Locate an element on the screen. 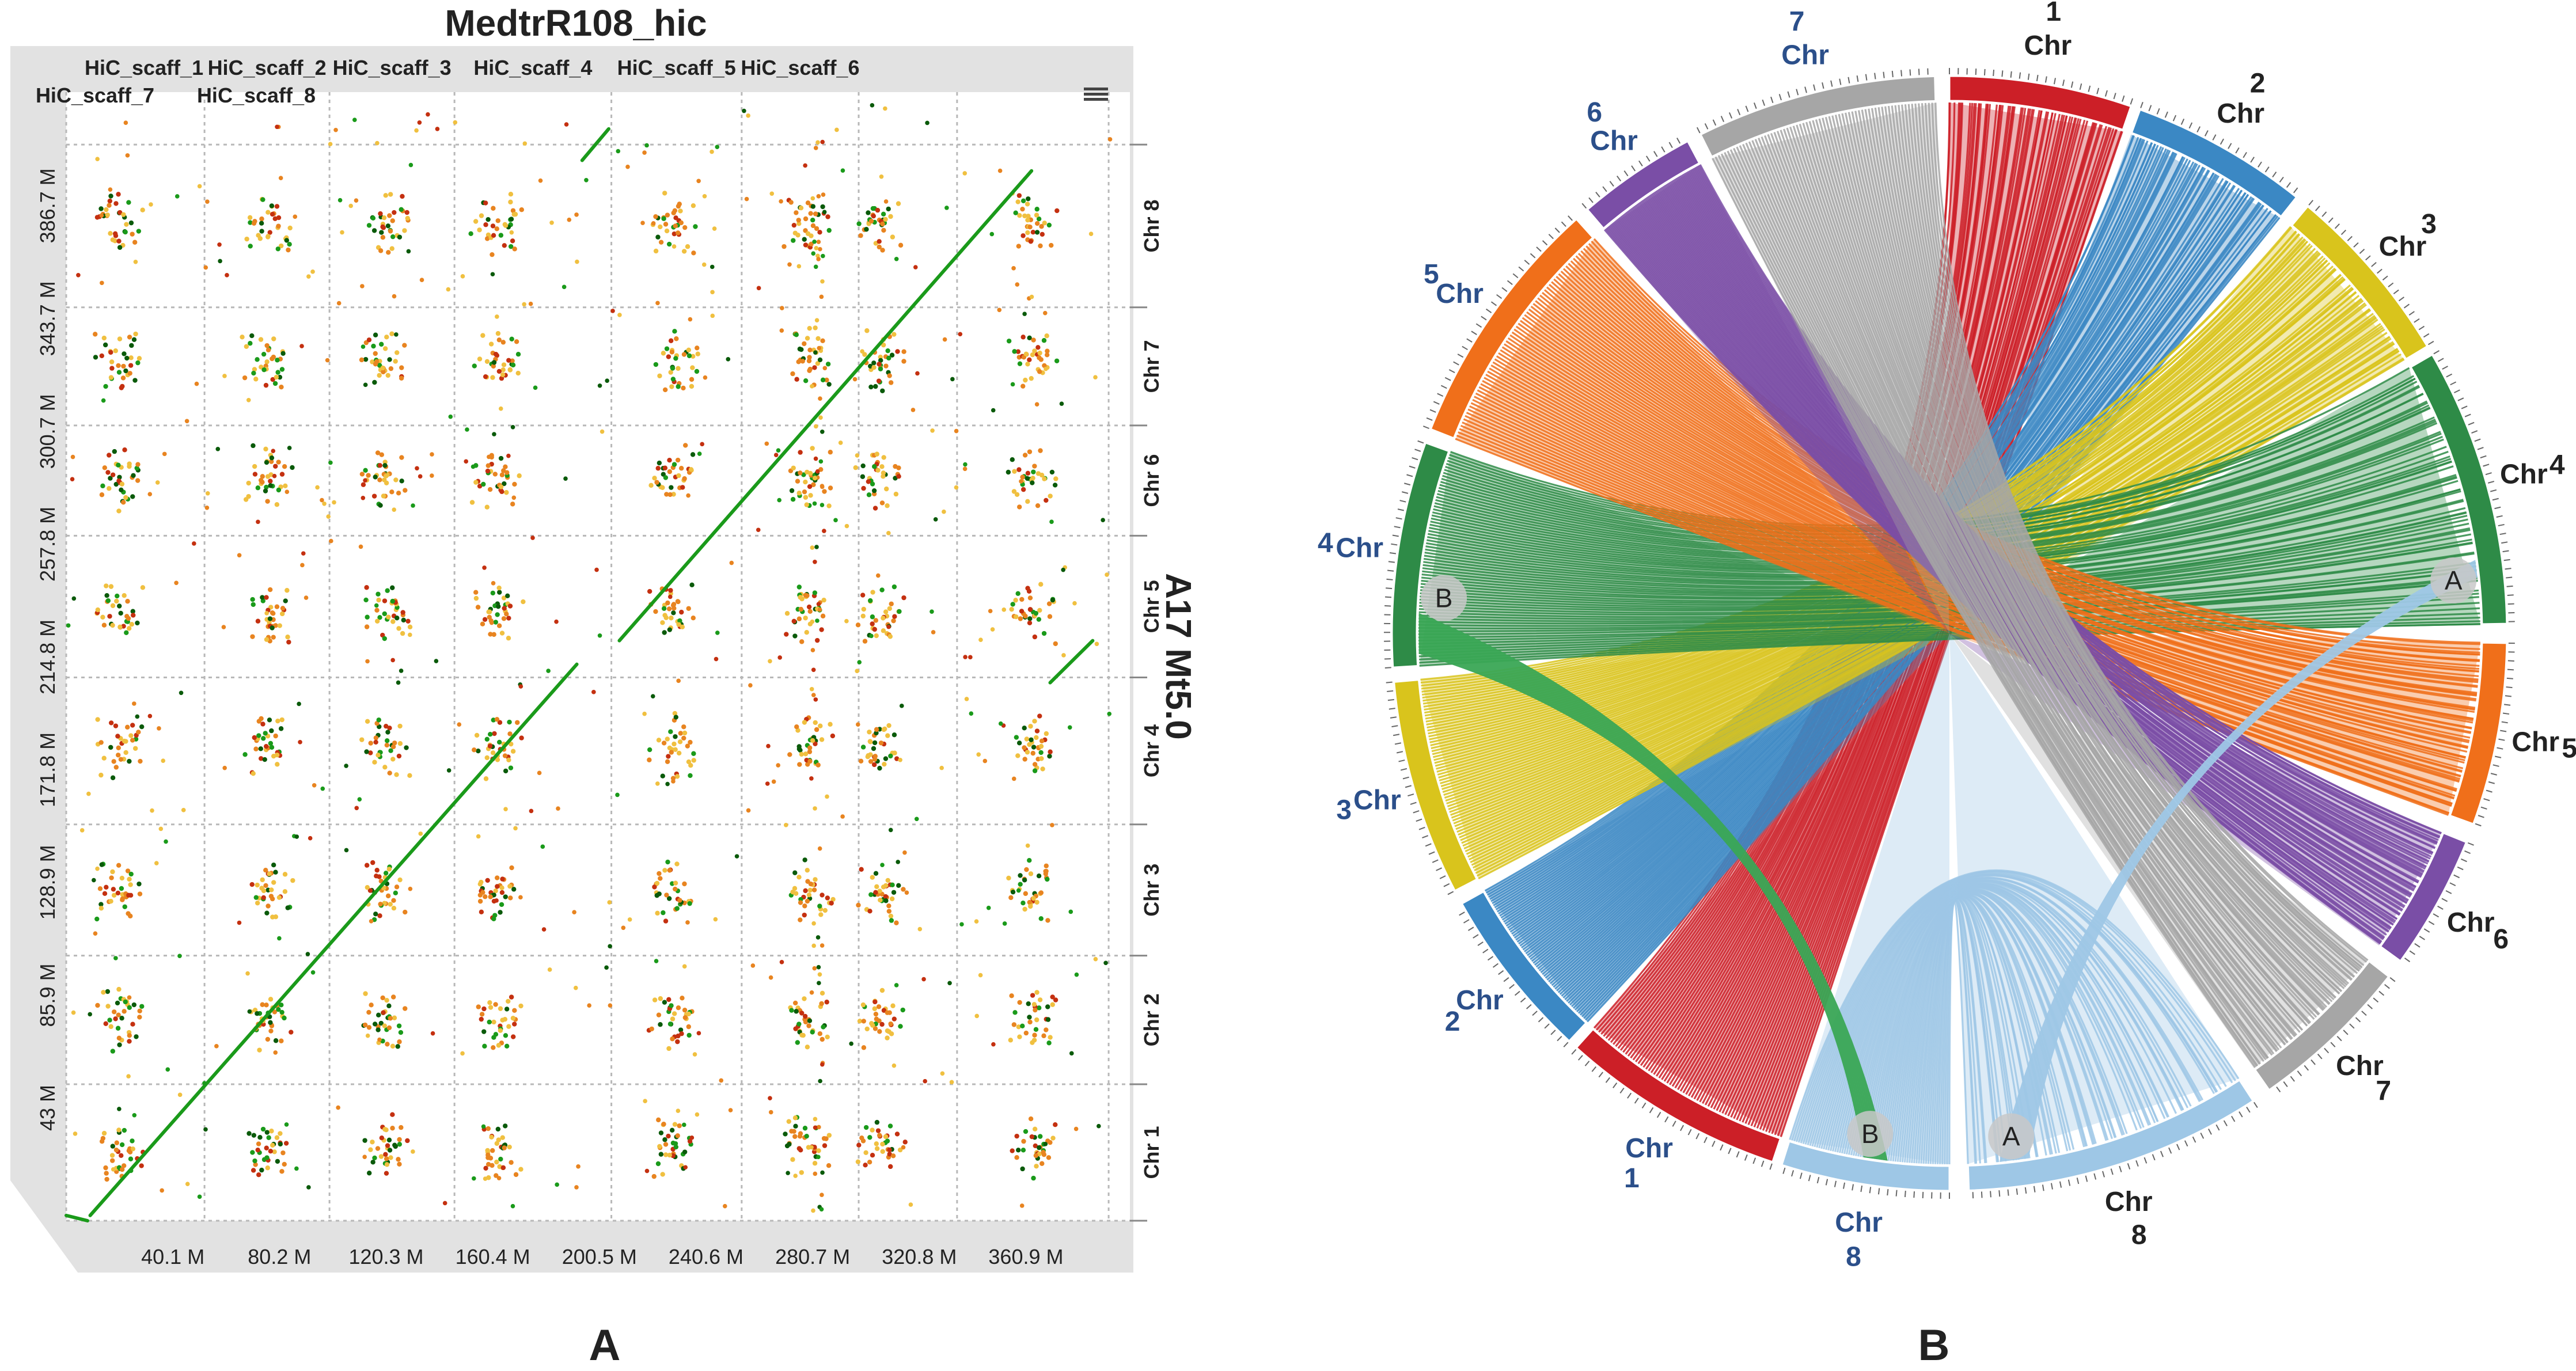  chr-segment-r1 is located at coordinates (2040, 103).